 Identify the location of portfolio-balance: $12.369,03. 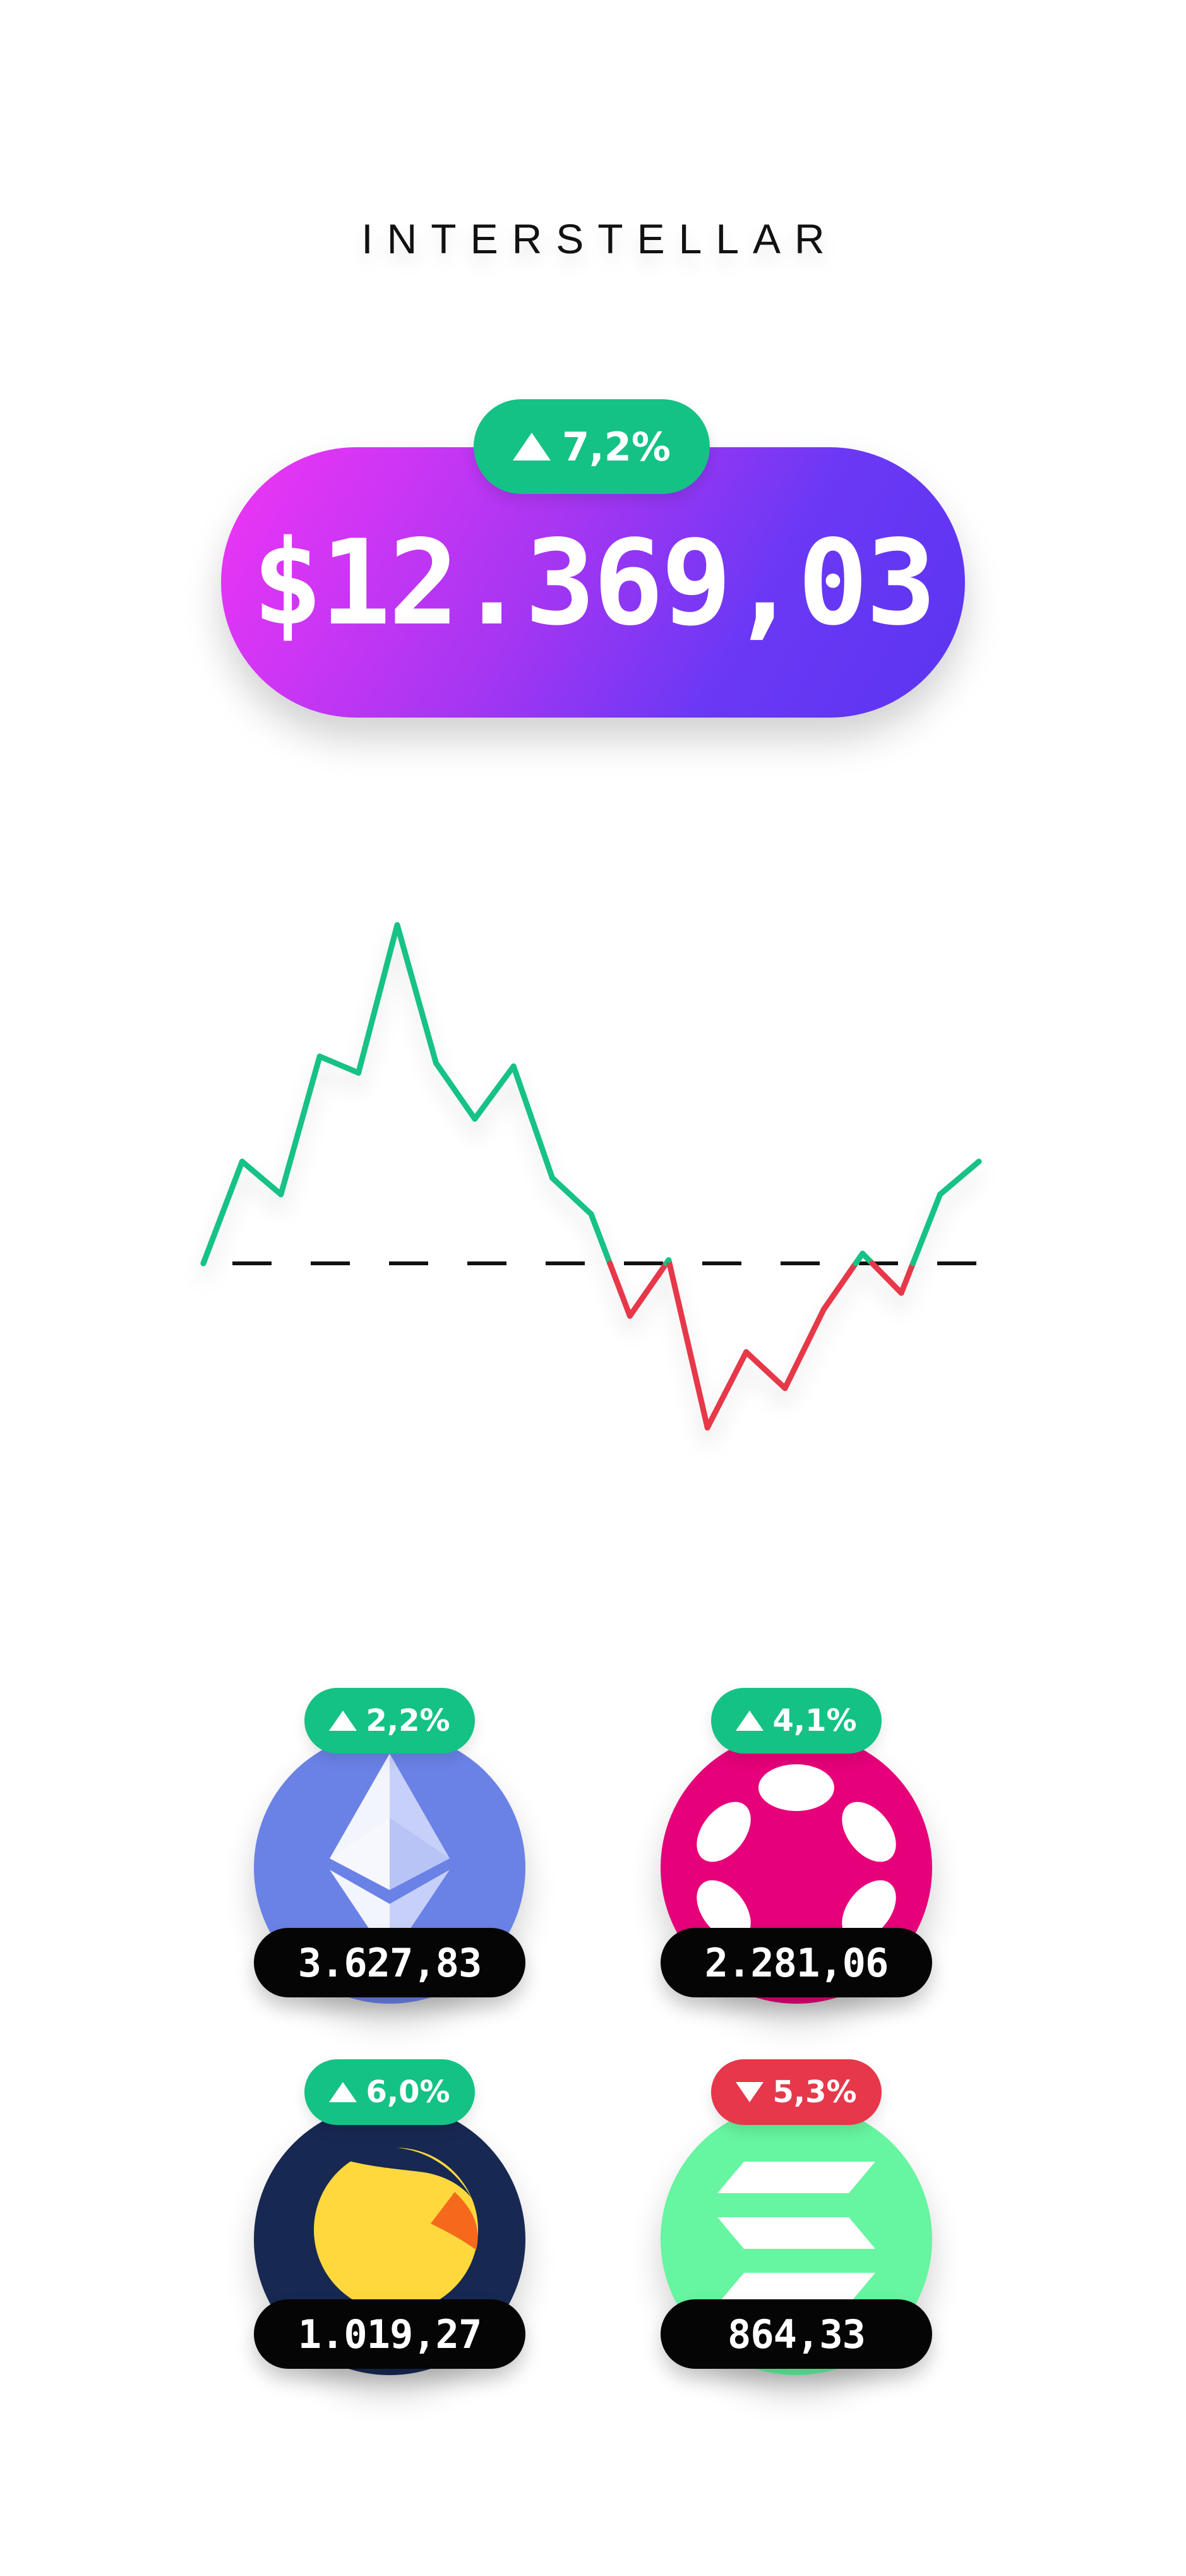
(594, 582).